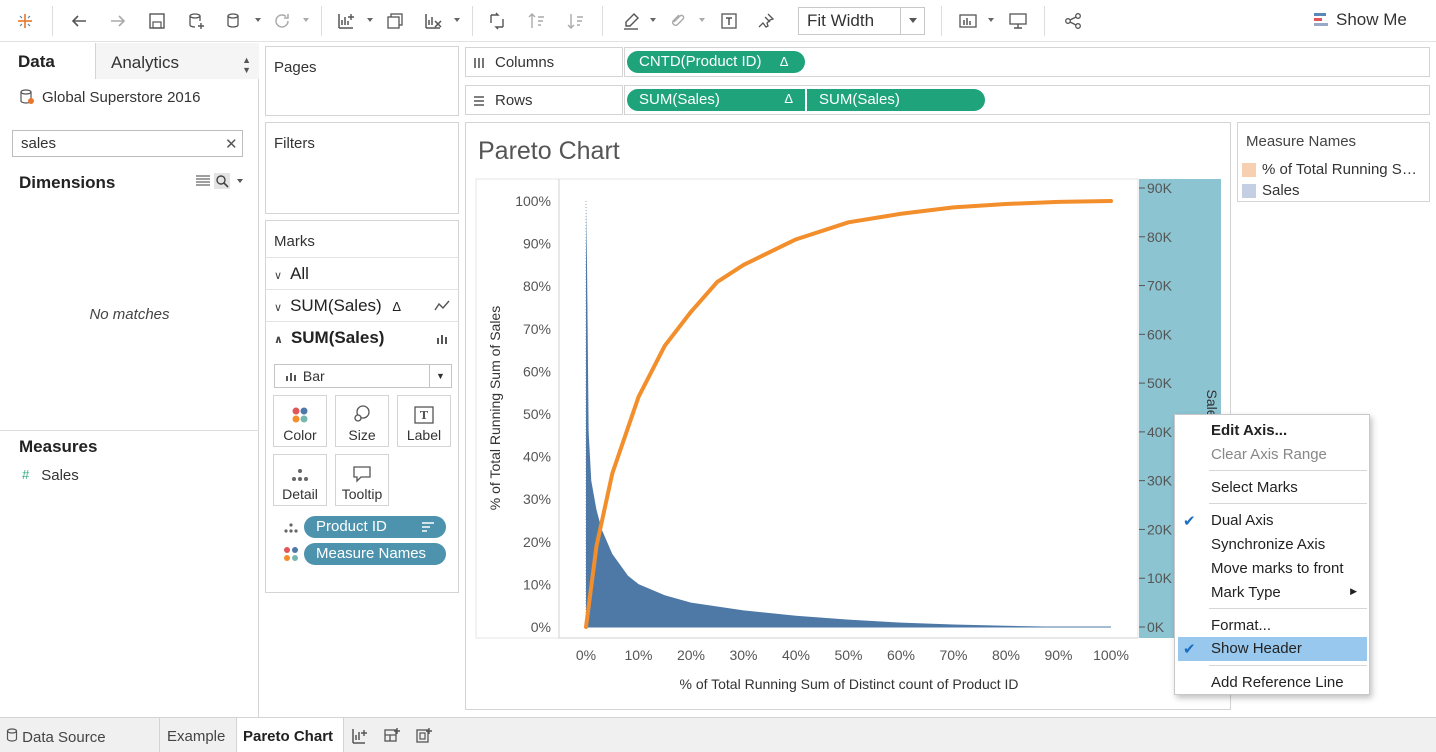 The width and height of the screenshot is (1436, 752). Describe the element at coordinates (231, 144) in the screenshot. I see `clear-search-icon: ✕` at that location.